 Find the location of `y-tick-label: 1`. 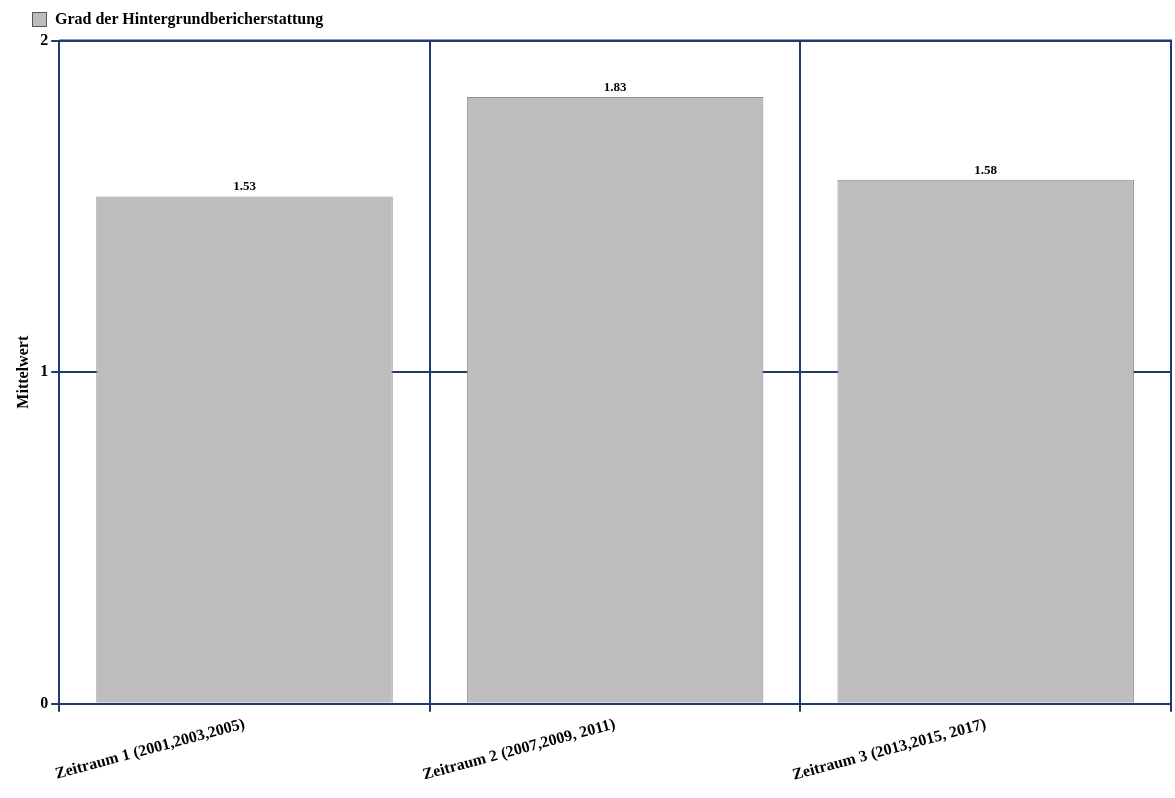

y-tick-label: 1 is located at coordinates (44, 371).